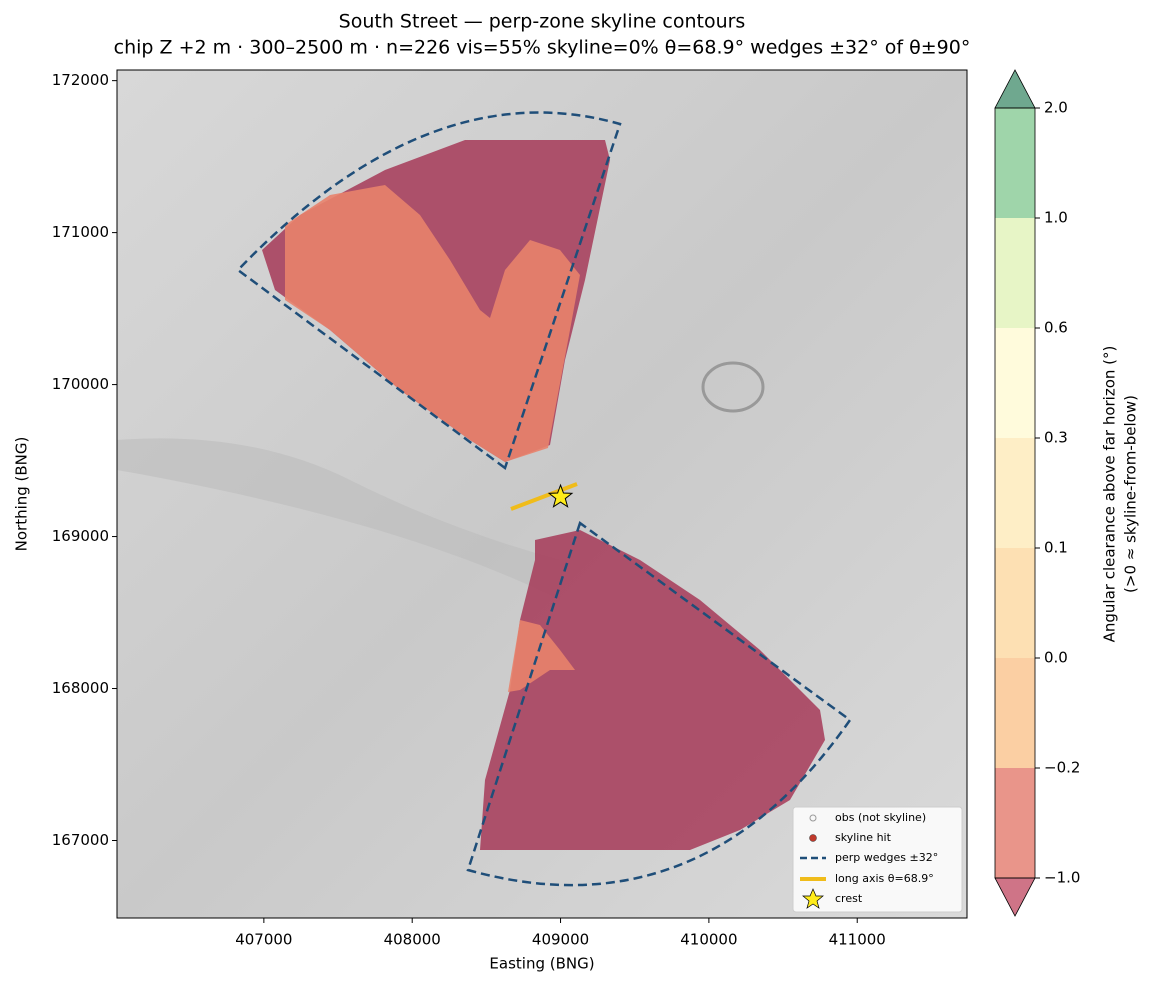 The width and height of the screenshot is (1157, 992). I want to click on colorbar-label: (>0 ≈ skyline-from-below), so click(1131, 494).